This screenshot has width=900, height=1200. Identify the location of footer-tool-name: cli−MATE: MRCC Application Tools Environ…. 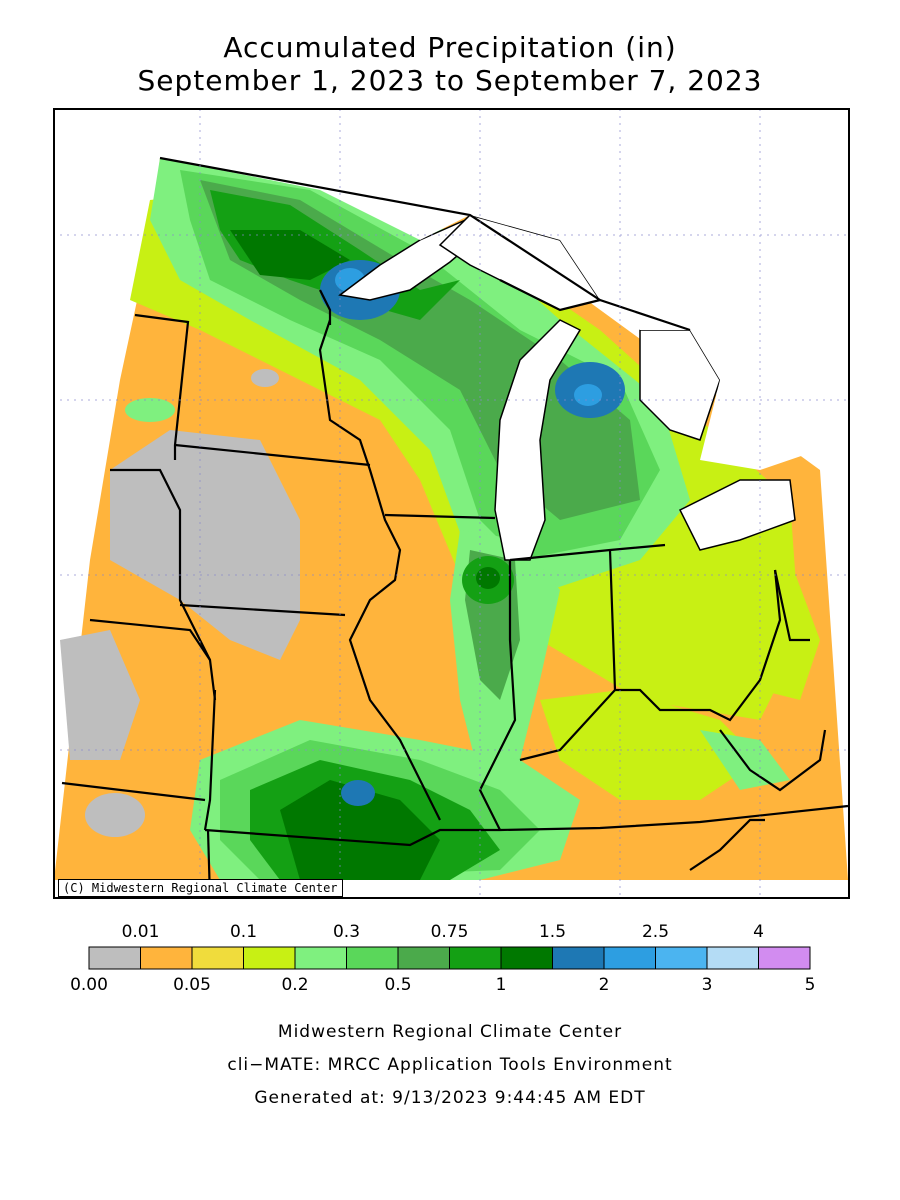
(450, 1065).